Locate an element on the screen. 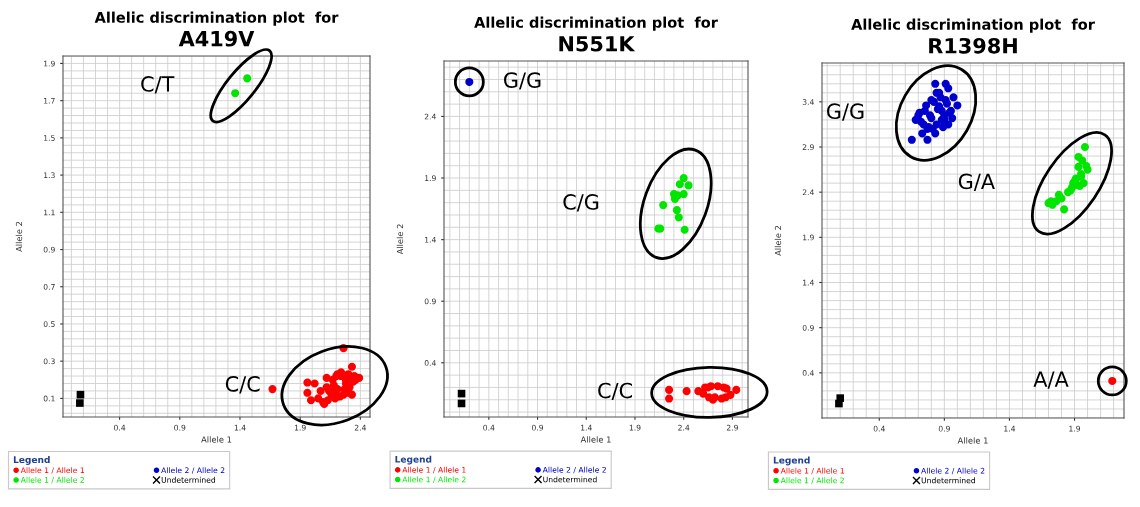 The height and width of the screenshot is (507, 1140). annotation: A/A is located at coordinates (1051, 380).